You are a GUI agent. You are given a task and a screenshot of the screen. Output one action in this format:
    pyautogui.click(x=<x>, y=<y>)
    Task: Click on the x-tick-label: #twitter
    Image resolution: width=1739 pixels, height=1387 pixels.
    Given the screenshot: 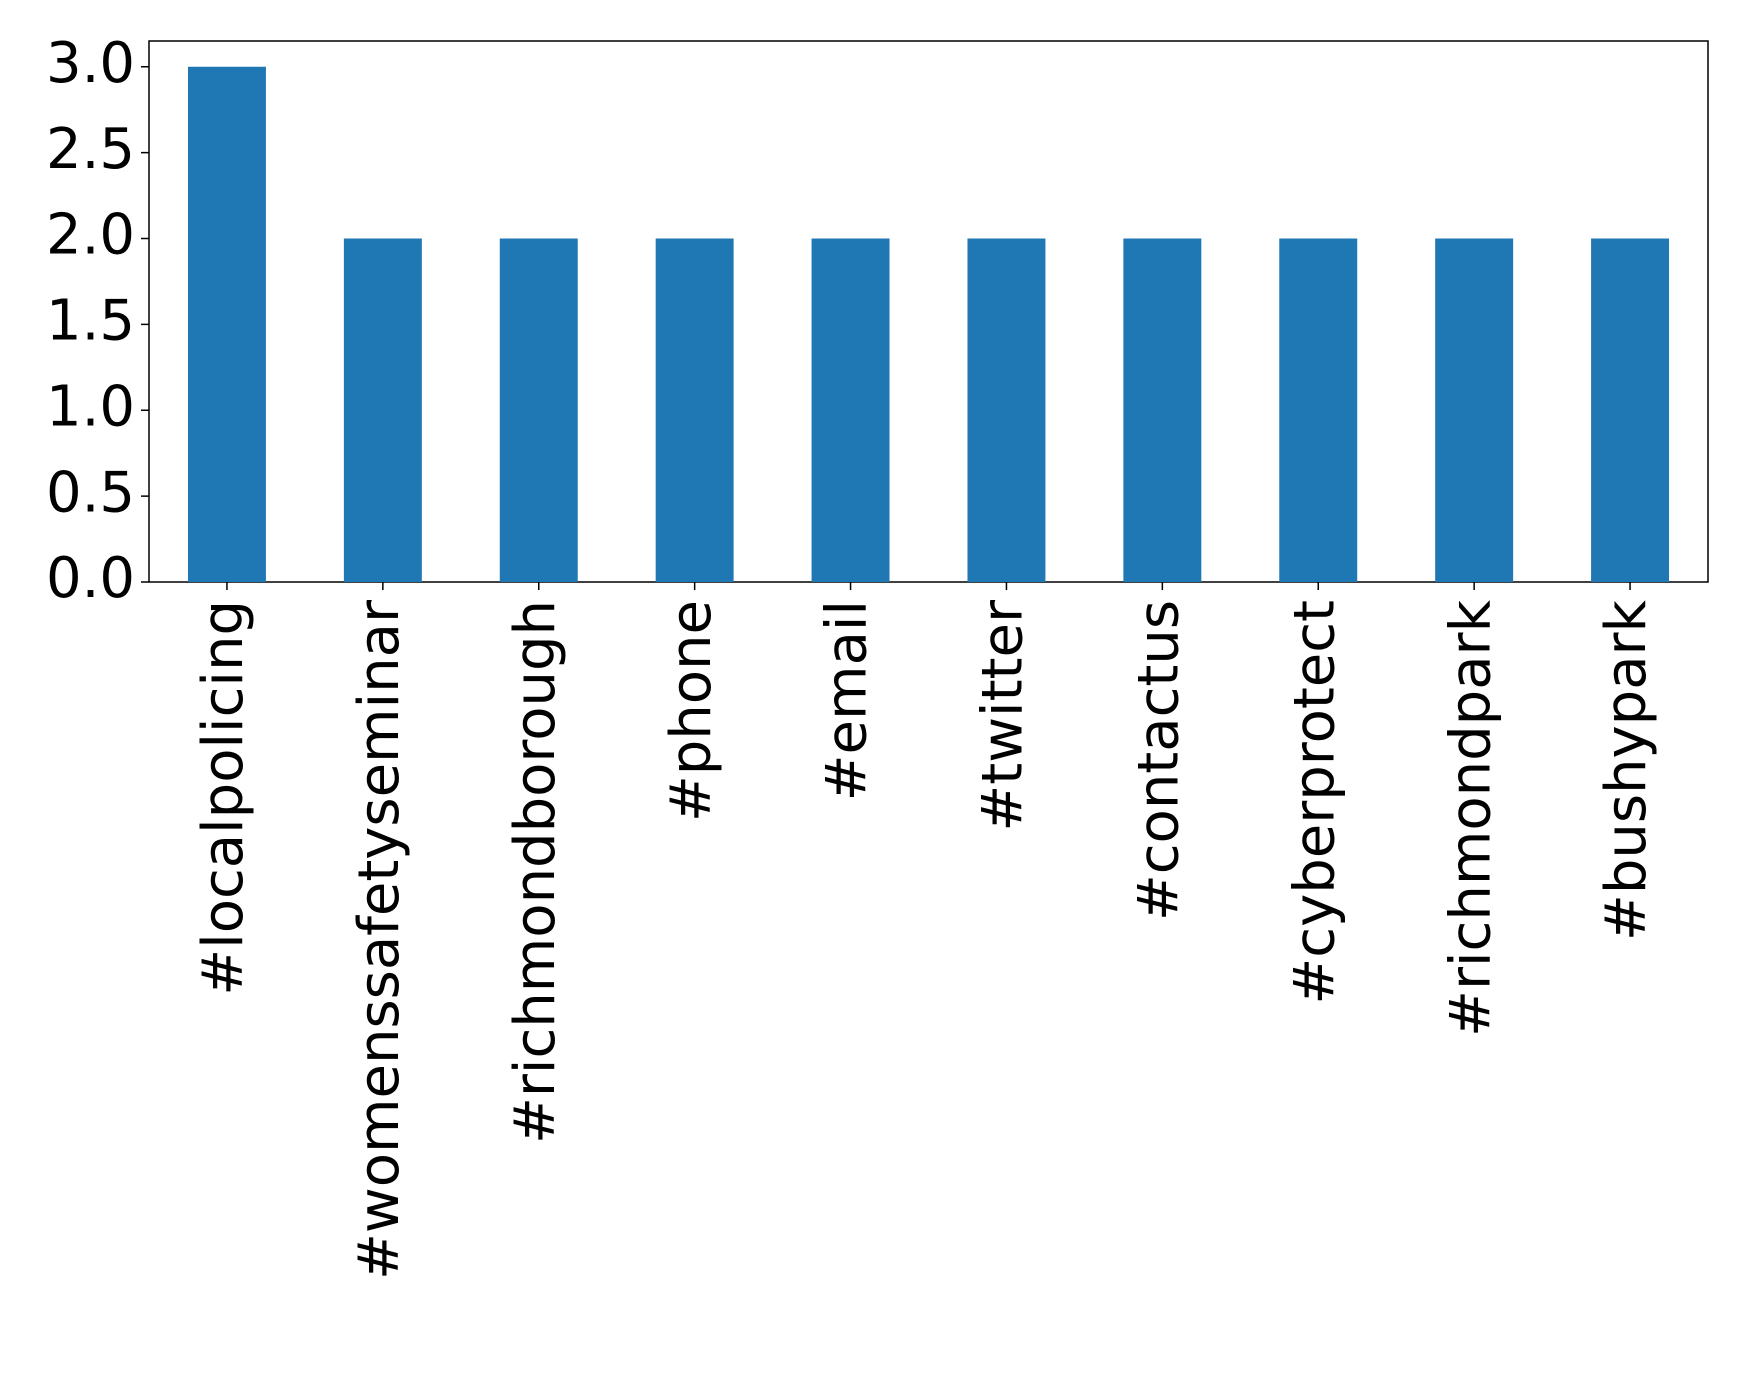 What is the action you would take?
    pyautogui.click(x=1003, y=715)
    